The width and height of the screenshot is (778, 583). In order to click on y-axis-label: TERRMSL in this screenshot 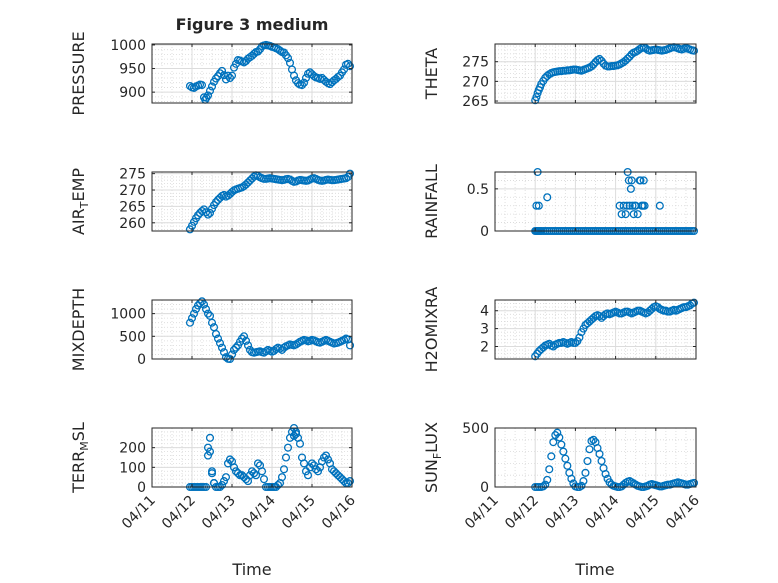, I will do `click(80, 458)`.